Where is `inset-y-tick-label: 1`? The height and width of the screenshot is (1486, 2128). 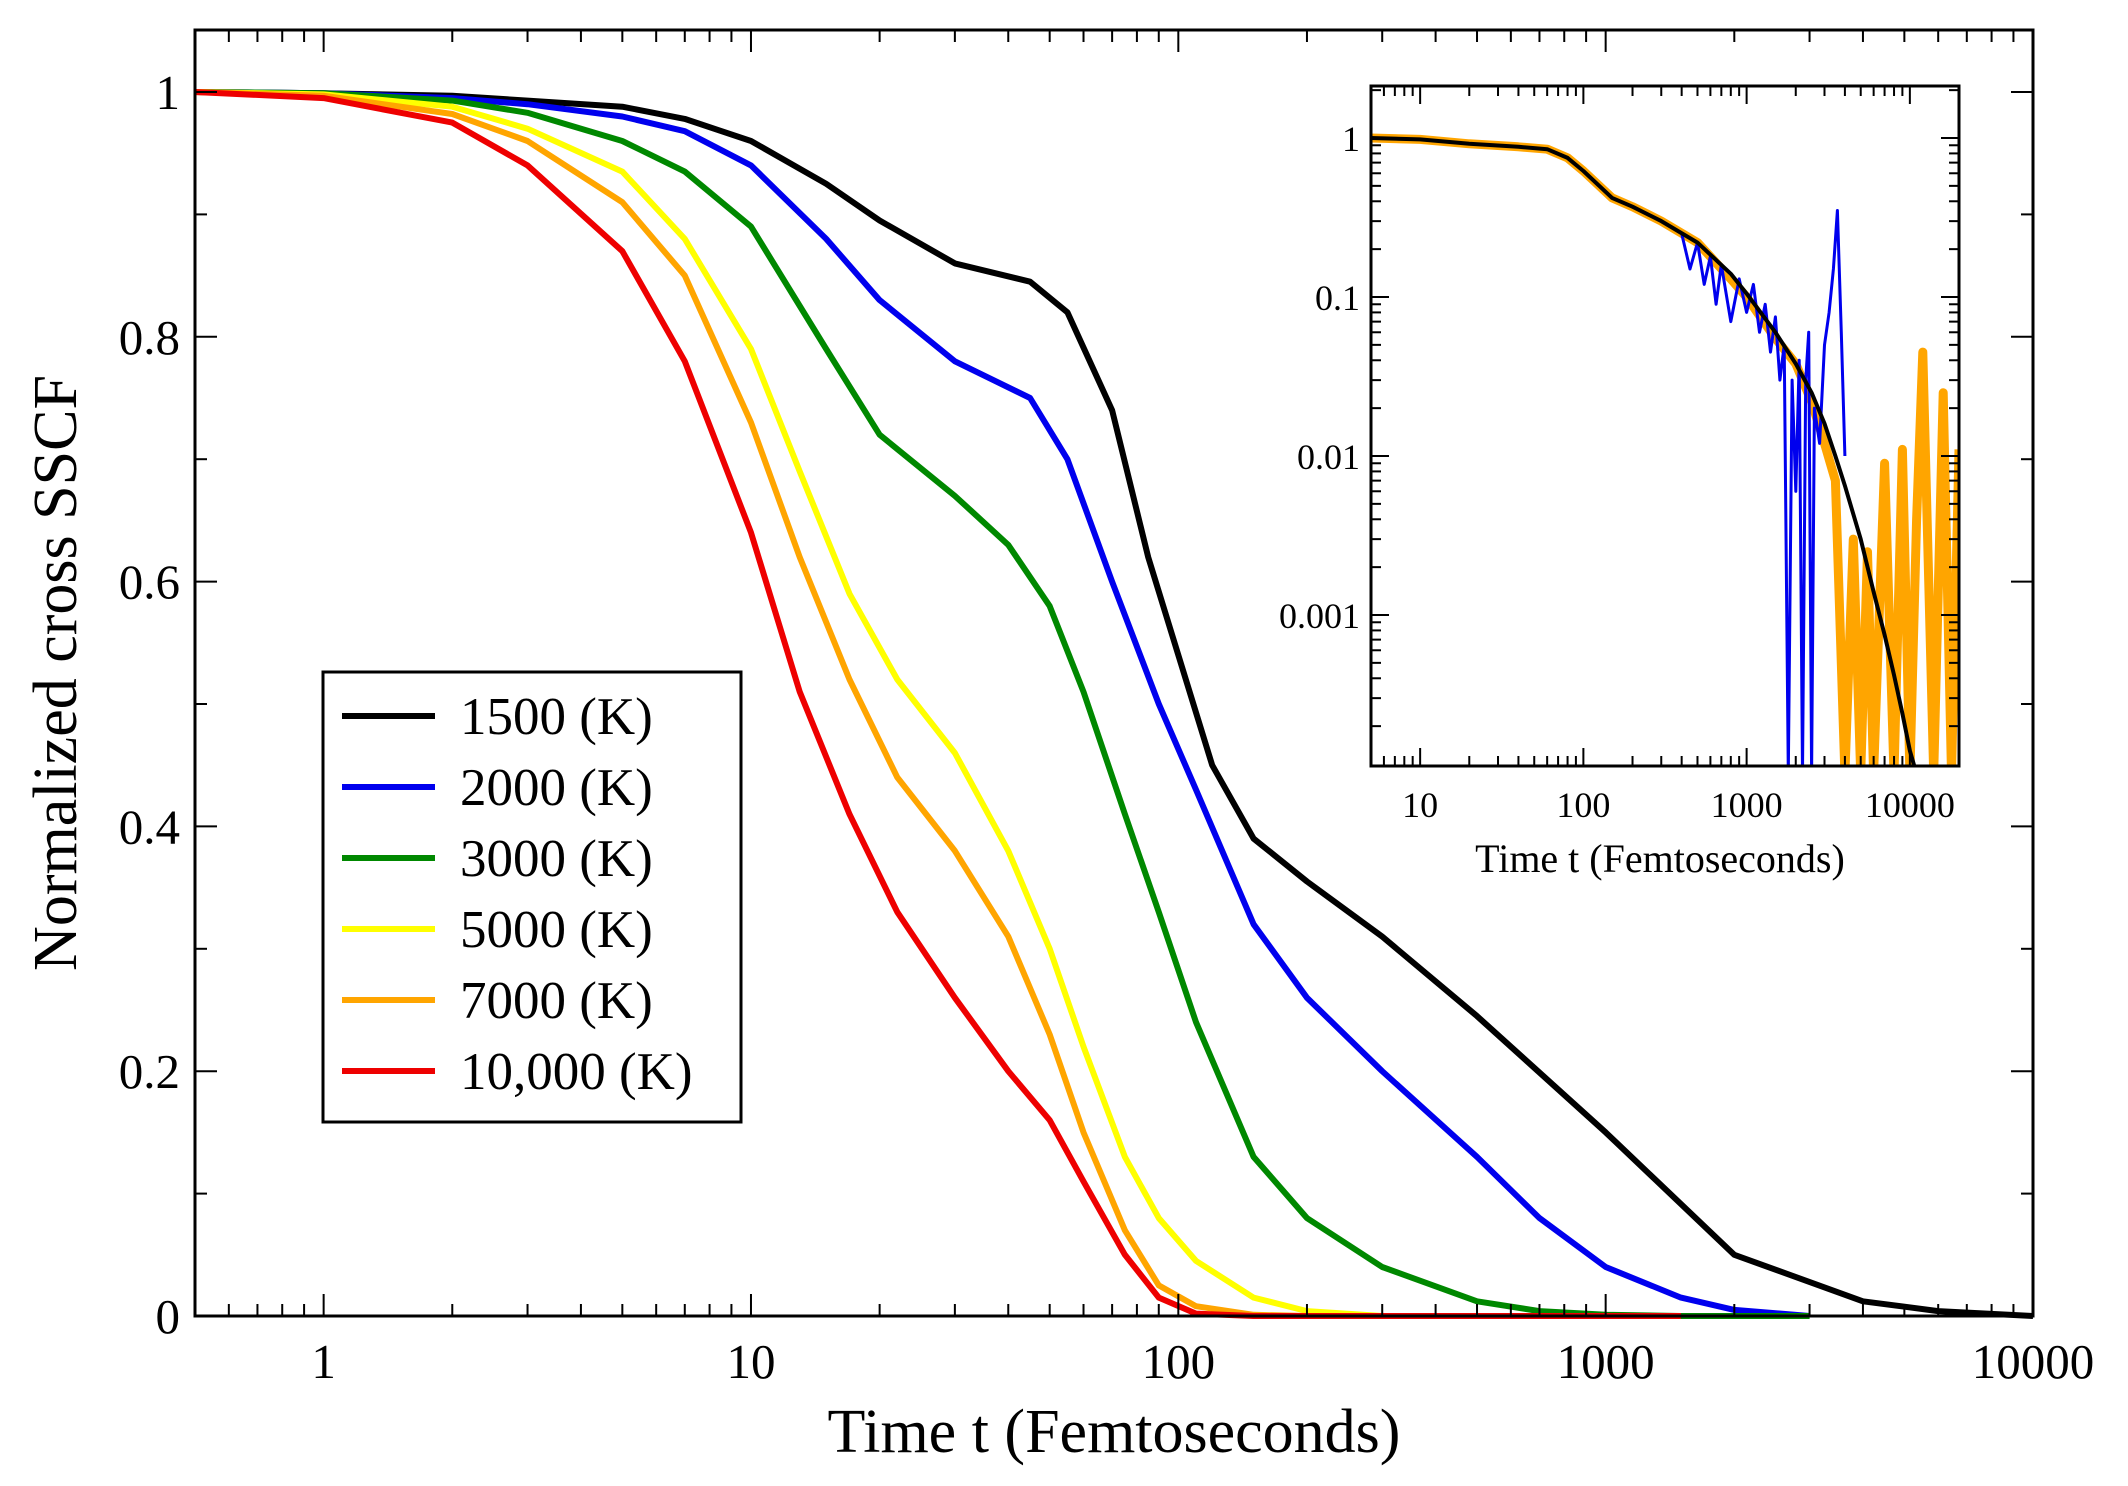 inset-y-tick-label: 1 is located at coordinates (1351, 139).